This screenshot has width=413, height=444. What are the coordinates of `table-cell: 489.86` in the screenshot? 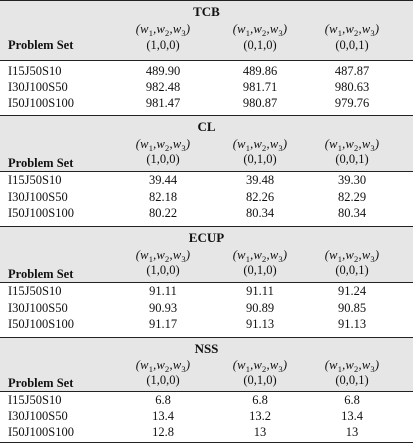 It's located at (260, 71).